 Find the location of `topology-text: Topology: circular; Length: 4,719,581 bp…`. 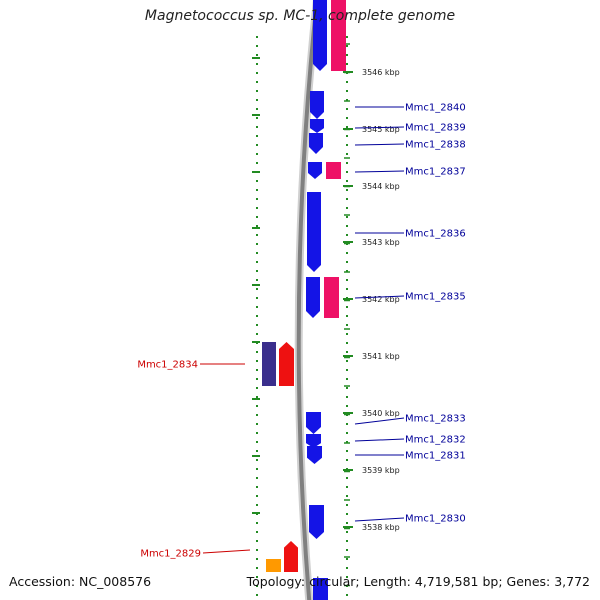

topology-text: Topology: circular; Length: 4,719,581 bp… is located at coordinates (418, 581).